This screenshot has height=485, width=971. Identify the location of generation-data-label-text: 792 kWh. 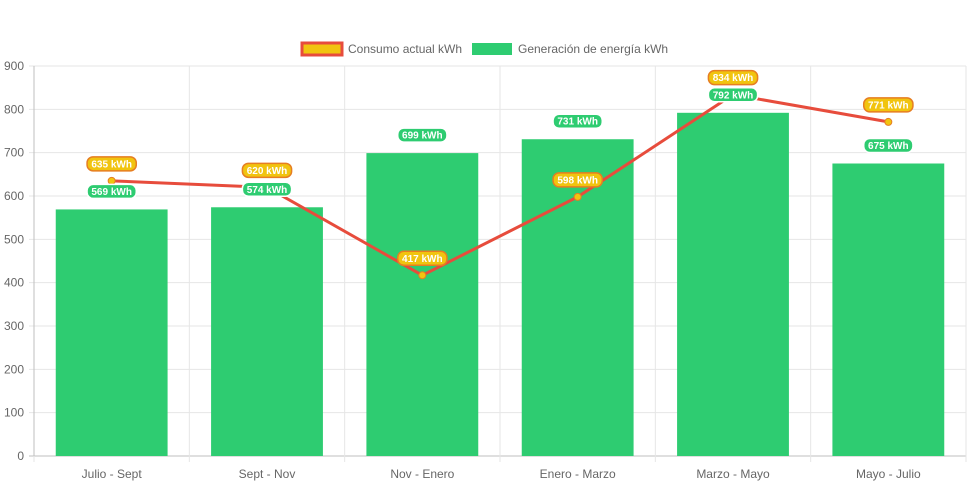
(733, 95).